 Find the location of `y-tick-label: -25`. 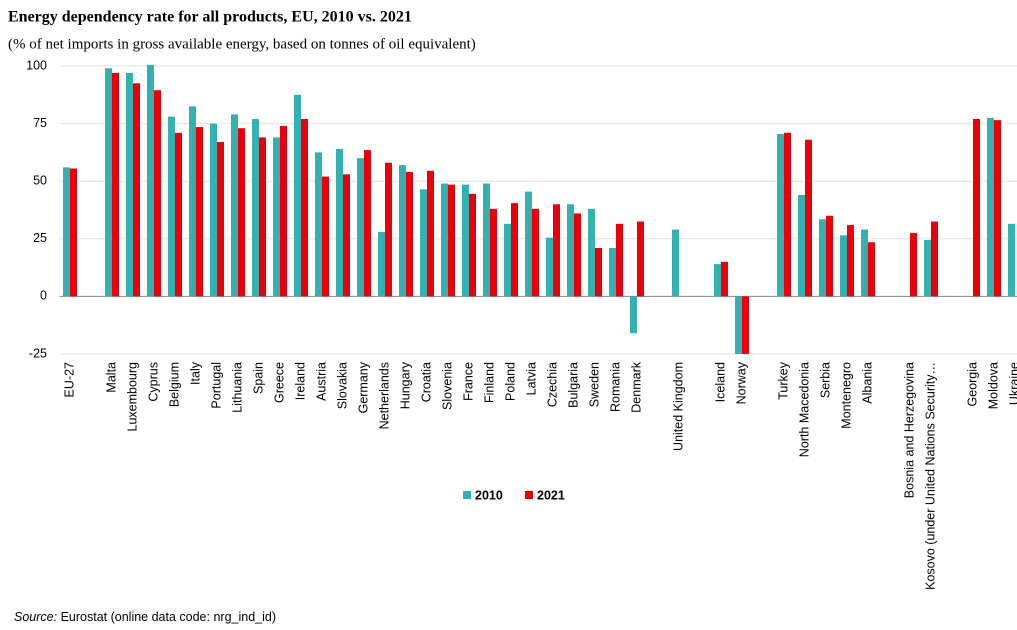

y-tick-label: -25 is located at coordinates (38, 353).